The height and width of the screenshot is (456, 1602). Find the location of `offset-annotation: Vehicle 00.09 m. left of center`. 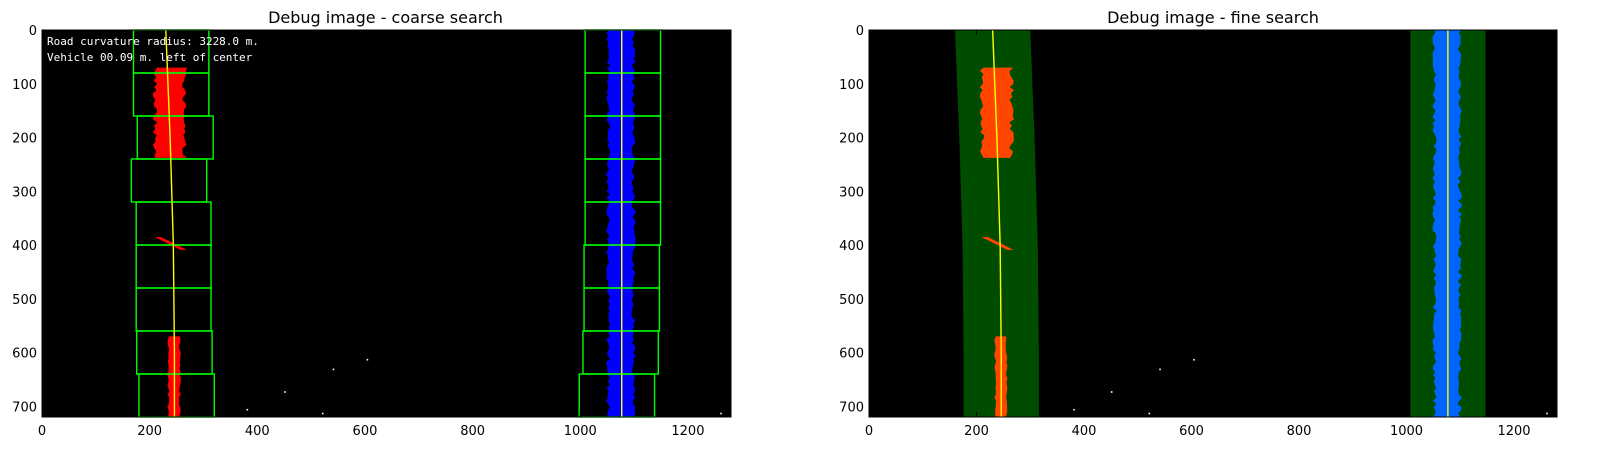

offset-annotation: Vehicle 00.09 m. left of center is located at coordinates (150, 57).